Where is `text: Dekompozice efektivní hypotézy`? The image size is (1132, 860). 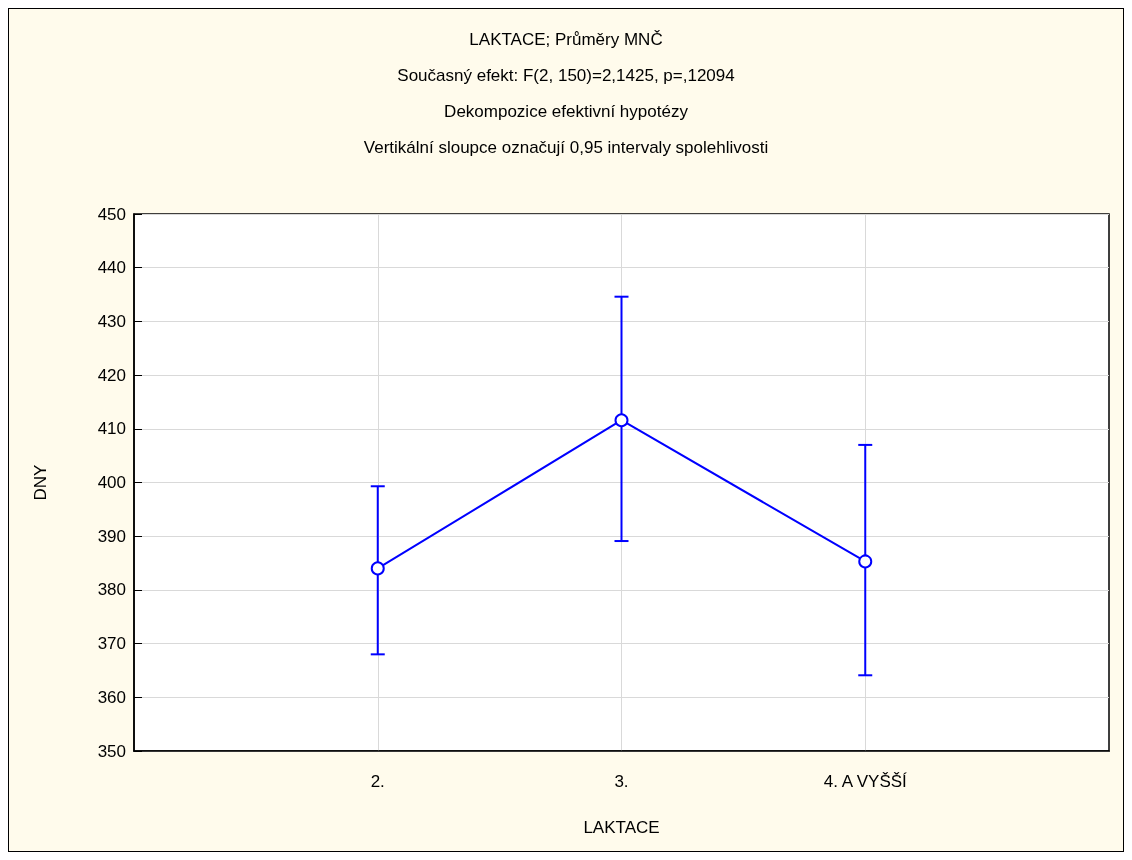 text: Dekompozice efektivní hypotézy is located at coordinates (566, 111).